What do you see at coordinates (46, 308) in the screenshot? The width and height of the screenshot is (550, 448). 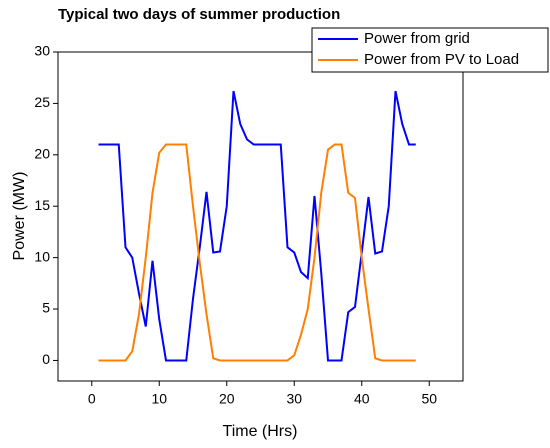 I see `y-tick-label: 5` at bounding box center [46, 308].